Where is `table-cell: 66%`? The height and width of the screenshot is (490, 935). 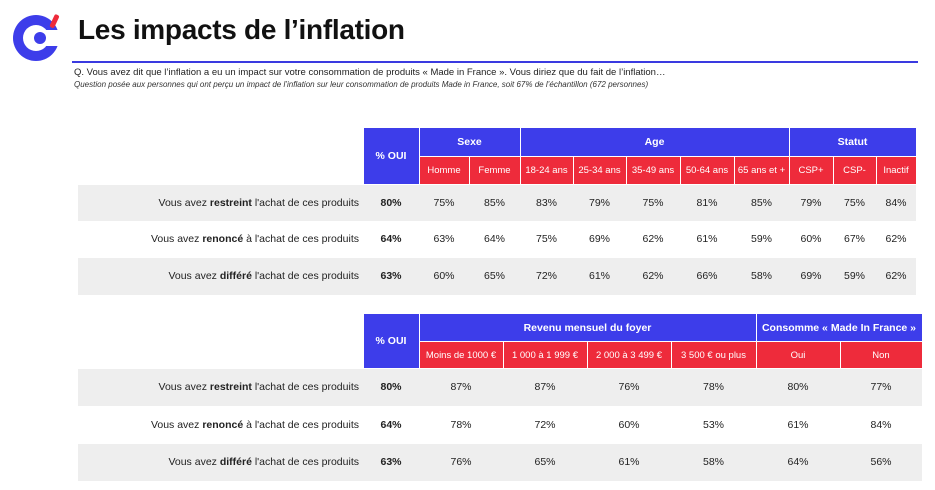 table-cell: 66% is located at coordinates (707, 276).